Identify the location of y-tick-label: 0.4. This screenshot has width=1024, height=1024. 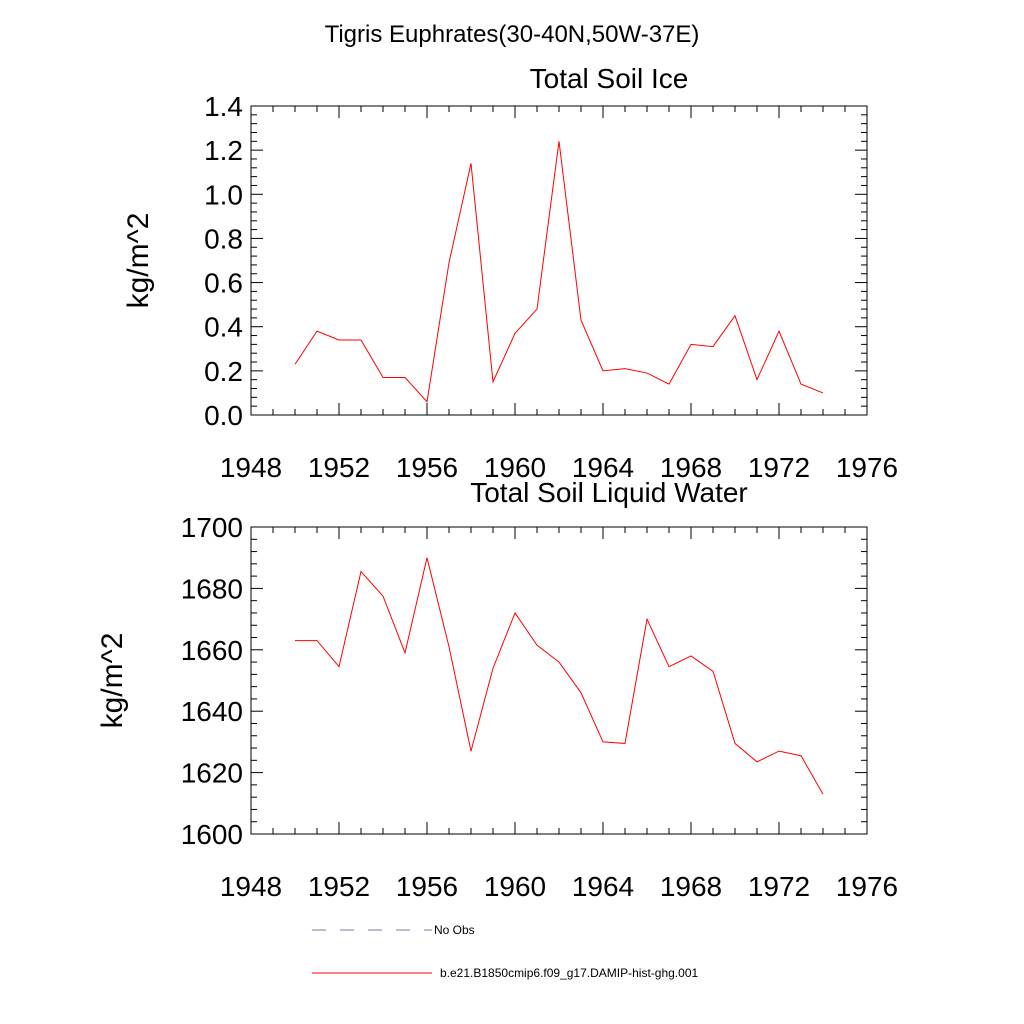
(223, 327).